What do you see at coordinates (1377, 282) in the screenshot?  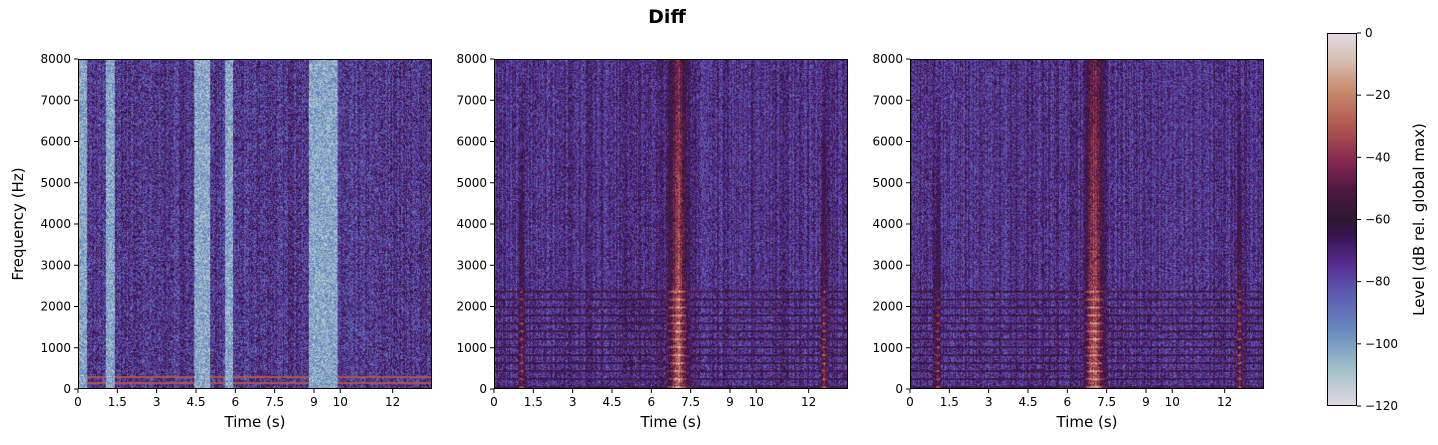 I see `colorbar-tick-label: −80` at bounding box center [1377, 282].